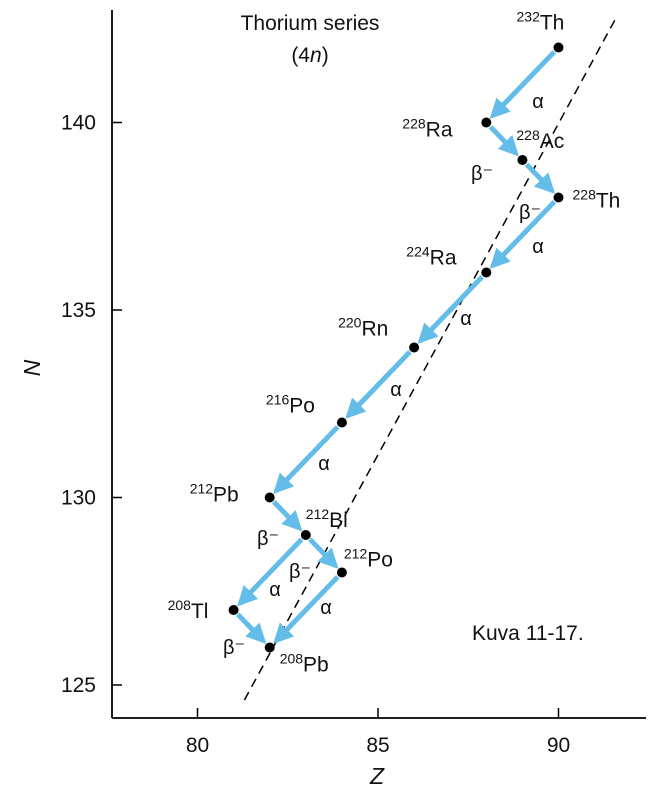 Image resolution: width=648 pixels, height=792 pixels. What do you see at coordinates (251, 628) in the screenshot?
I see `decay-arrow-tl208-pb208` at bounding box center [251, 628].